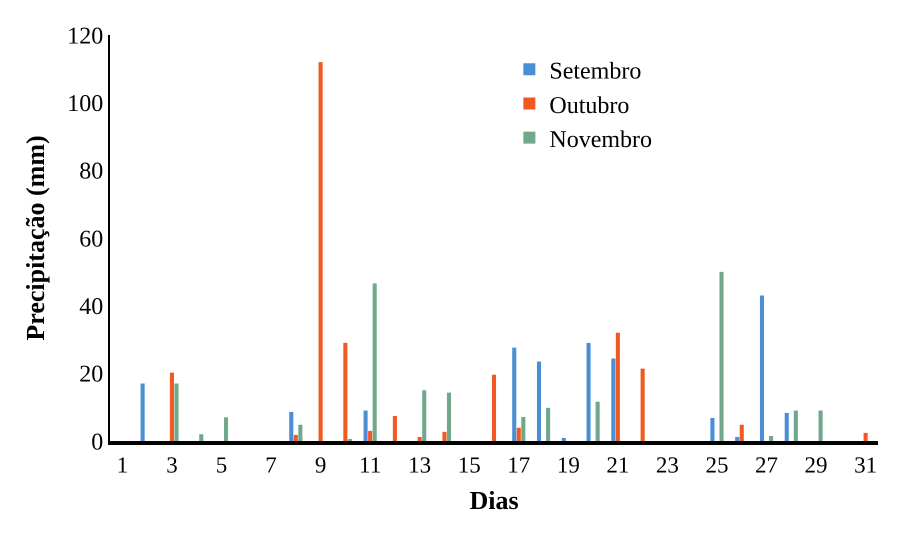 Image resolution: width=898 pixels, height=536 pixels. What do you see at coordinates (866, 465) in the screenshot?
I see `x-tick-label: 31` at bounding box center [866, 465].